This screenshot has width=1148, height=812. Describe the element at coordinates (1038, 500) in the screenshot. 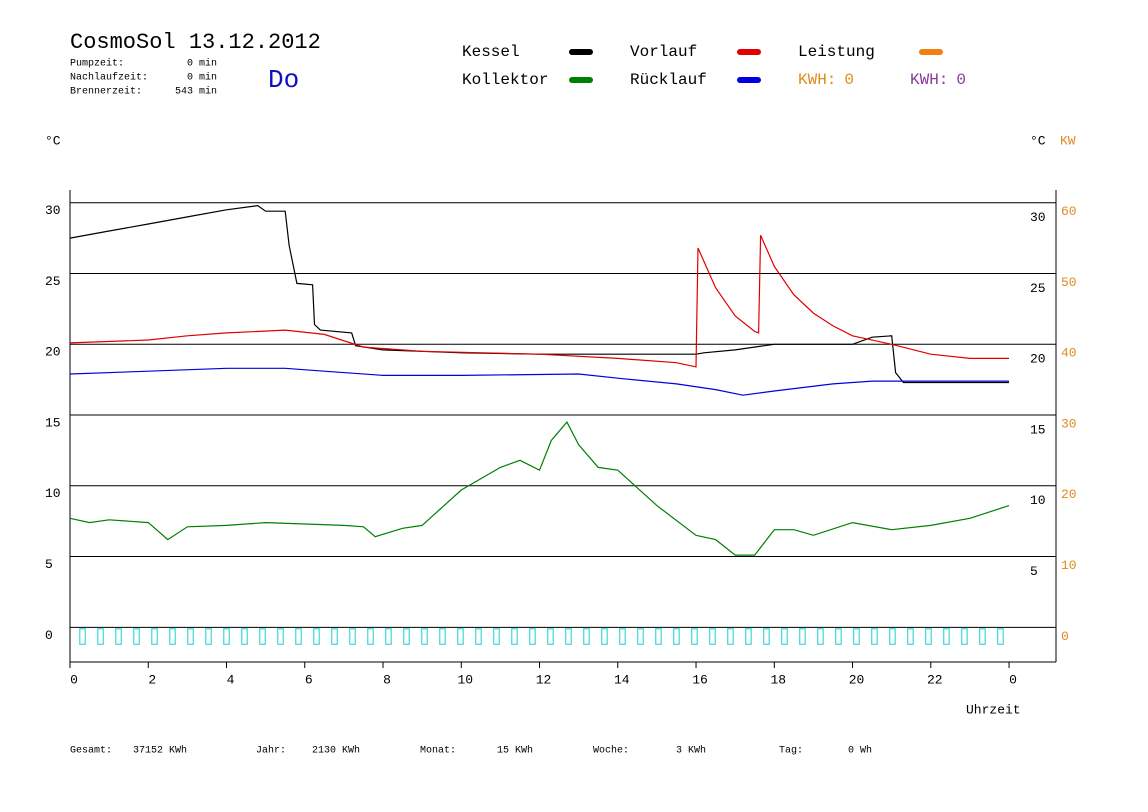

I see `y-tick-label-right: 10` at that location.